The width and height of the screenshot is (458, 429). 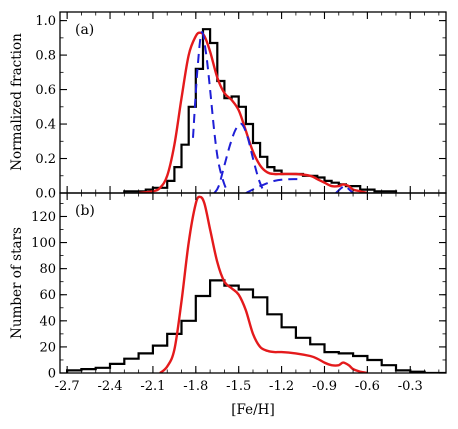 I want to click on x-axis-label: [Fe/H], so click(x=252, y=410).